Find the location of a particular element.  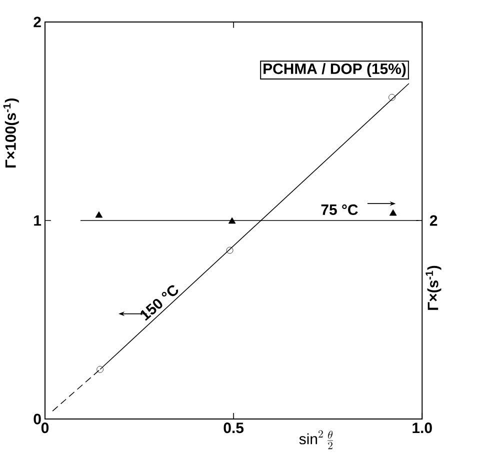

y2-axis-title: Γ×(s$^{-1}$) is located at coordinates (434, 288).